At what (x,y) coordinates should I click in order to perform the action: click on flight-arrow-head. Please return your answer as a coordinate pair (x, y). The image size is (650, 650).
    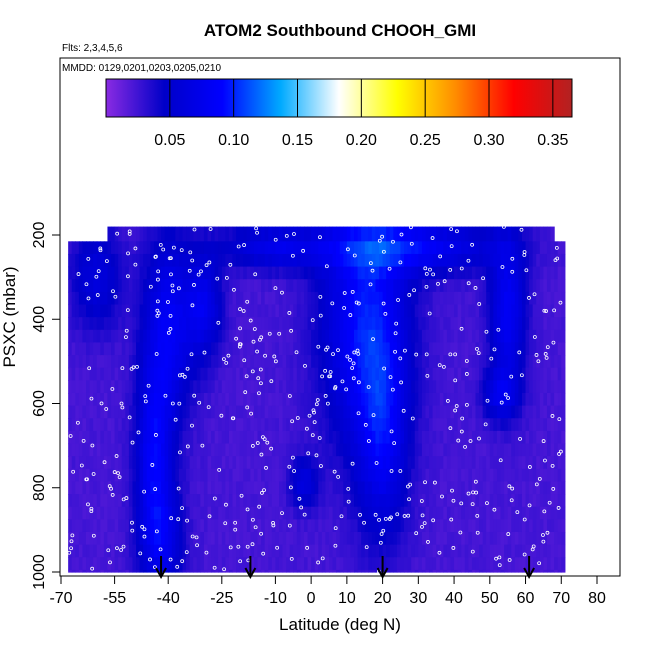
    Looking at the image, I should click on (250, 573).